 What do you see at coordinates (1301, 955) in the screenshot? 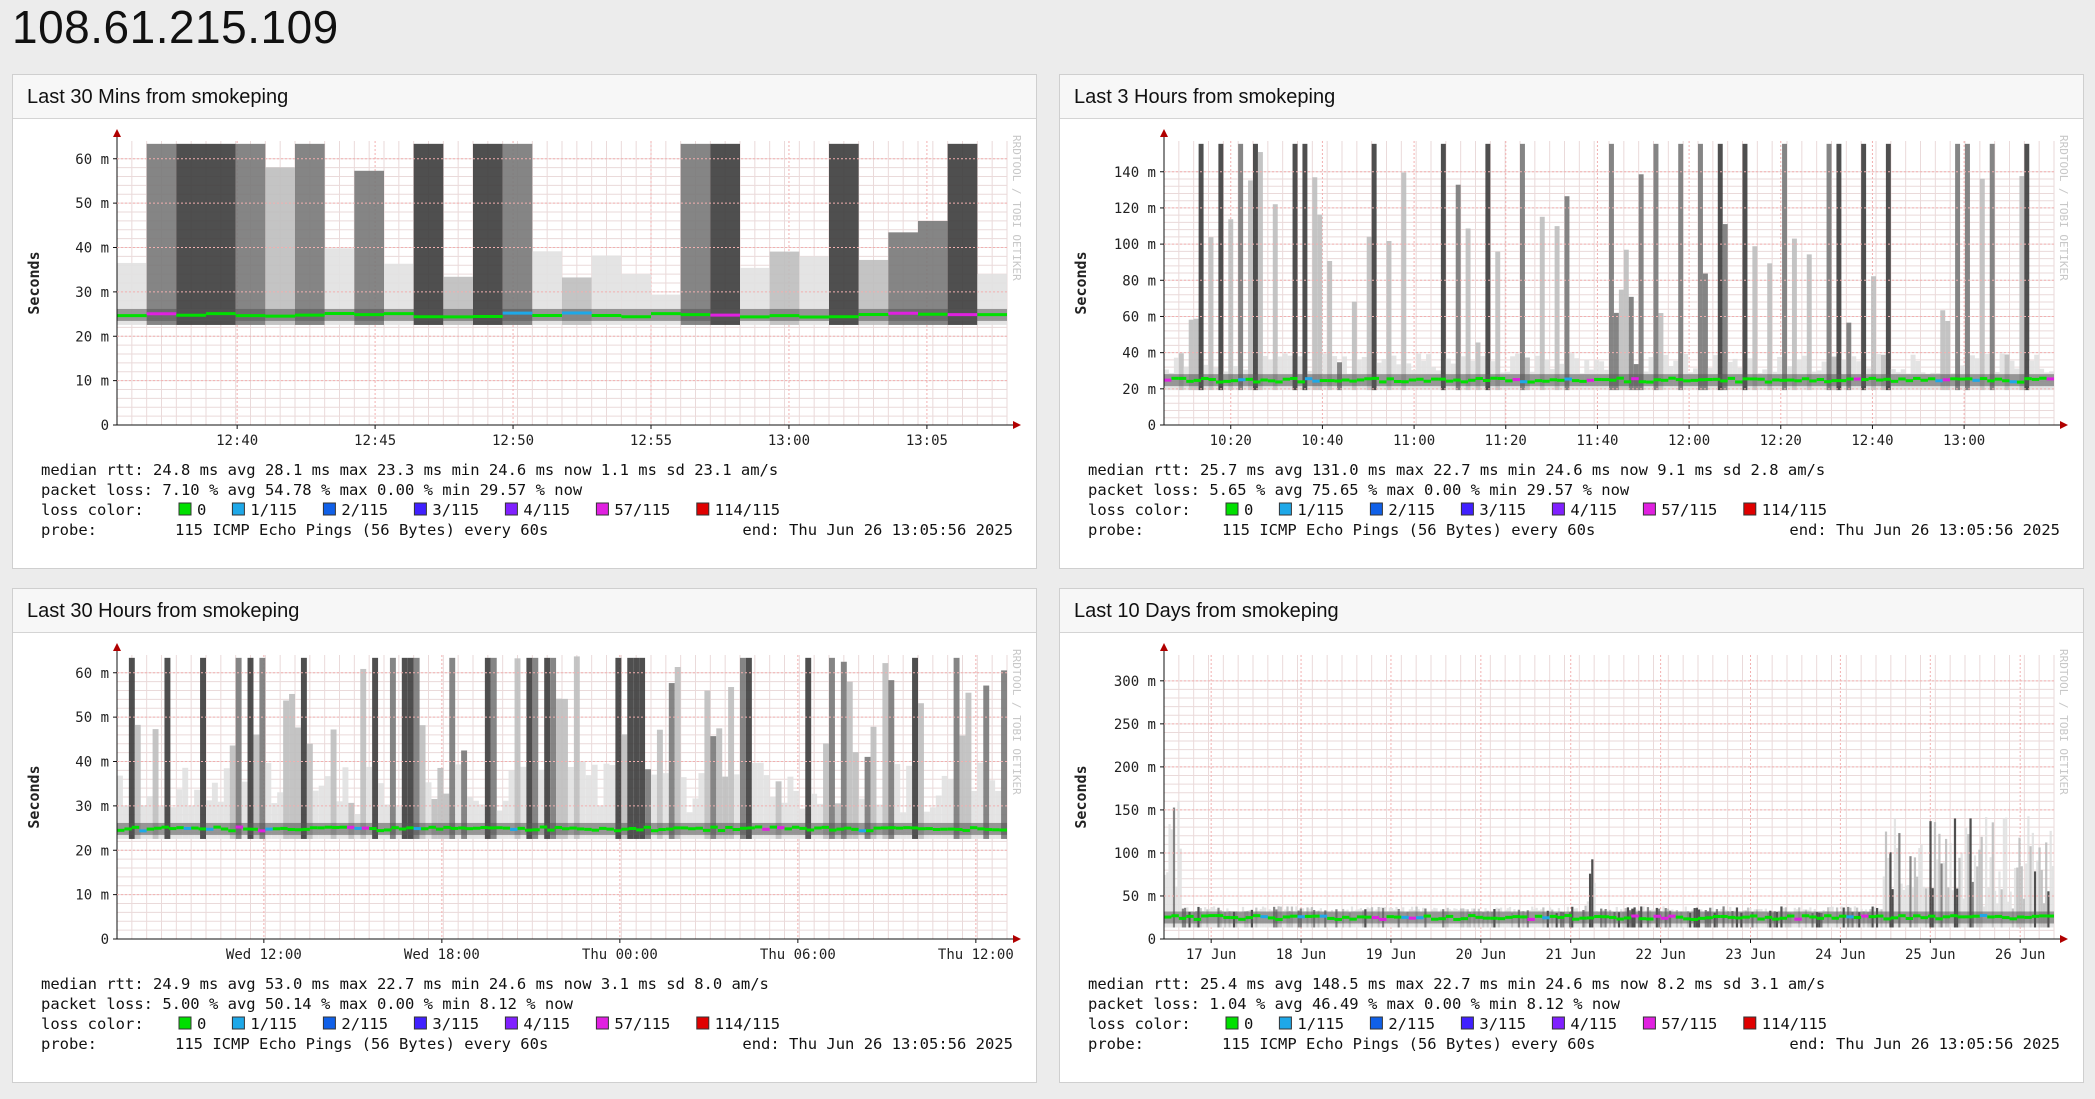
I see `x-tick-label: 18 Jun` at bounding box center [1301, 955].